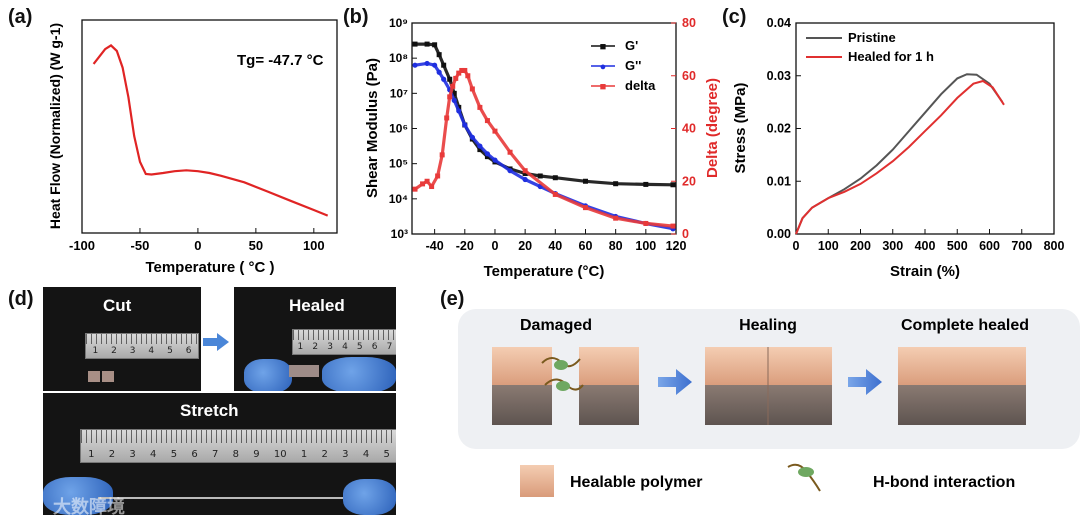 The width and height of the screenshot is (1080, 528). I want to click on ruler-number: 7, so click(215, 454).